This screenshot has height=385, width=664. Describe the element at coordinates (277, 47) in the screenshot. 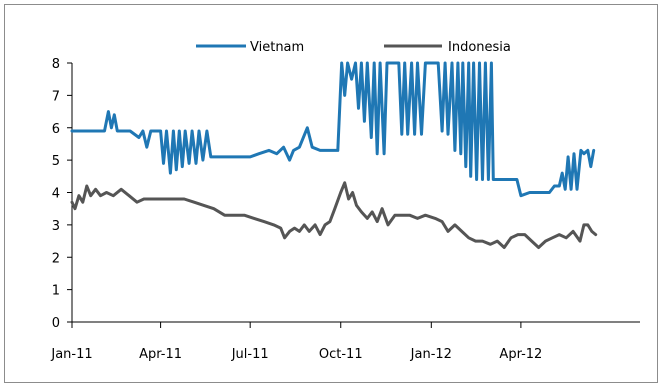

I see `legend-label-vietnam: Vietnam` at that location.